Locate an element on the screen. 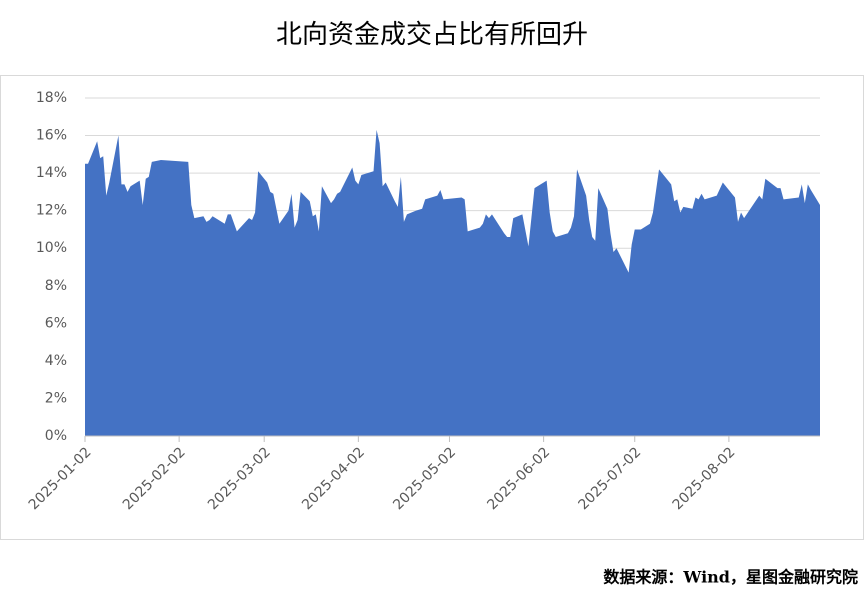  y-tick-label: 18% is located at coordinates (51, 98).